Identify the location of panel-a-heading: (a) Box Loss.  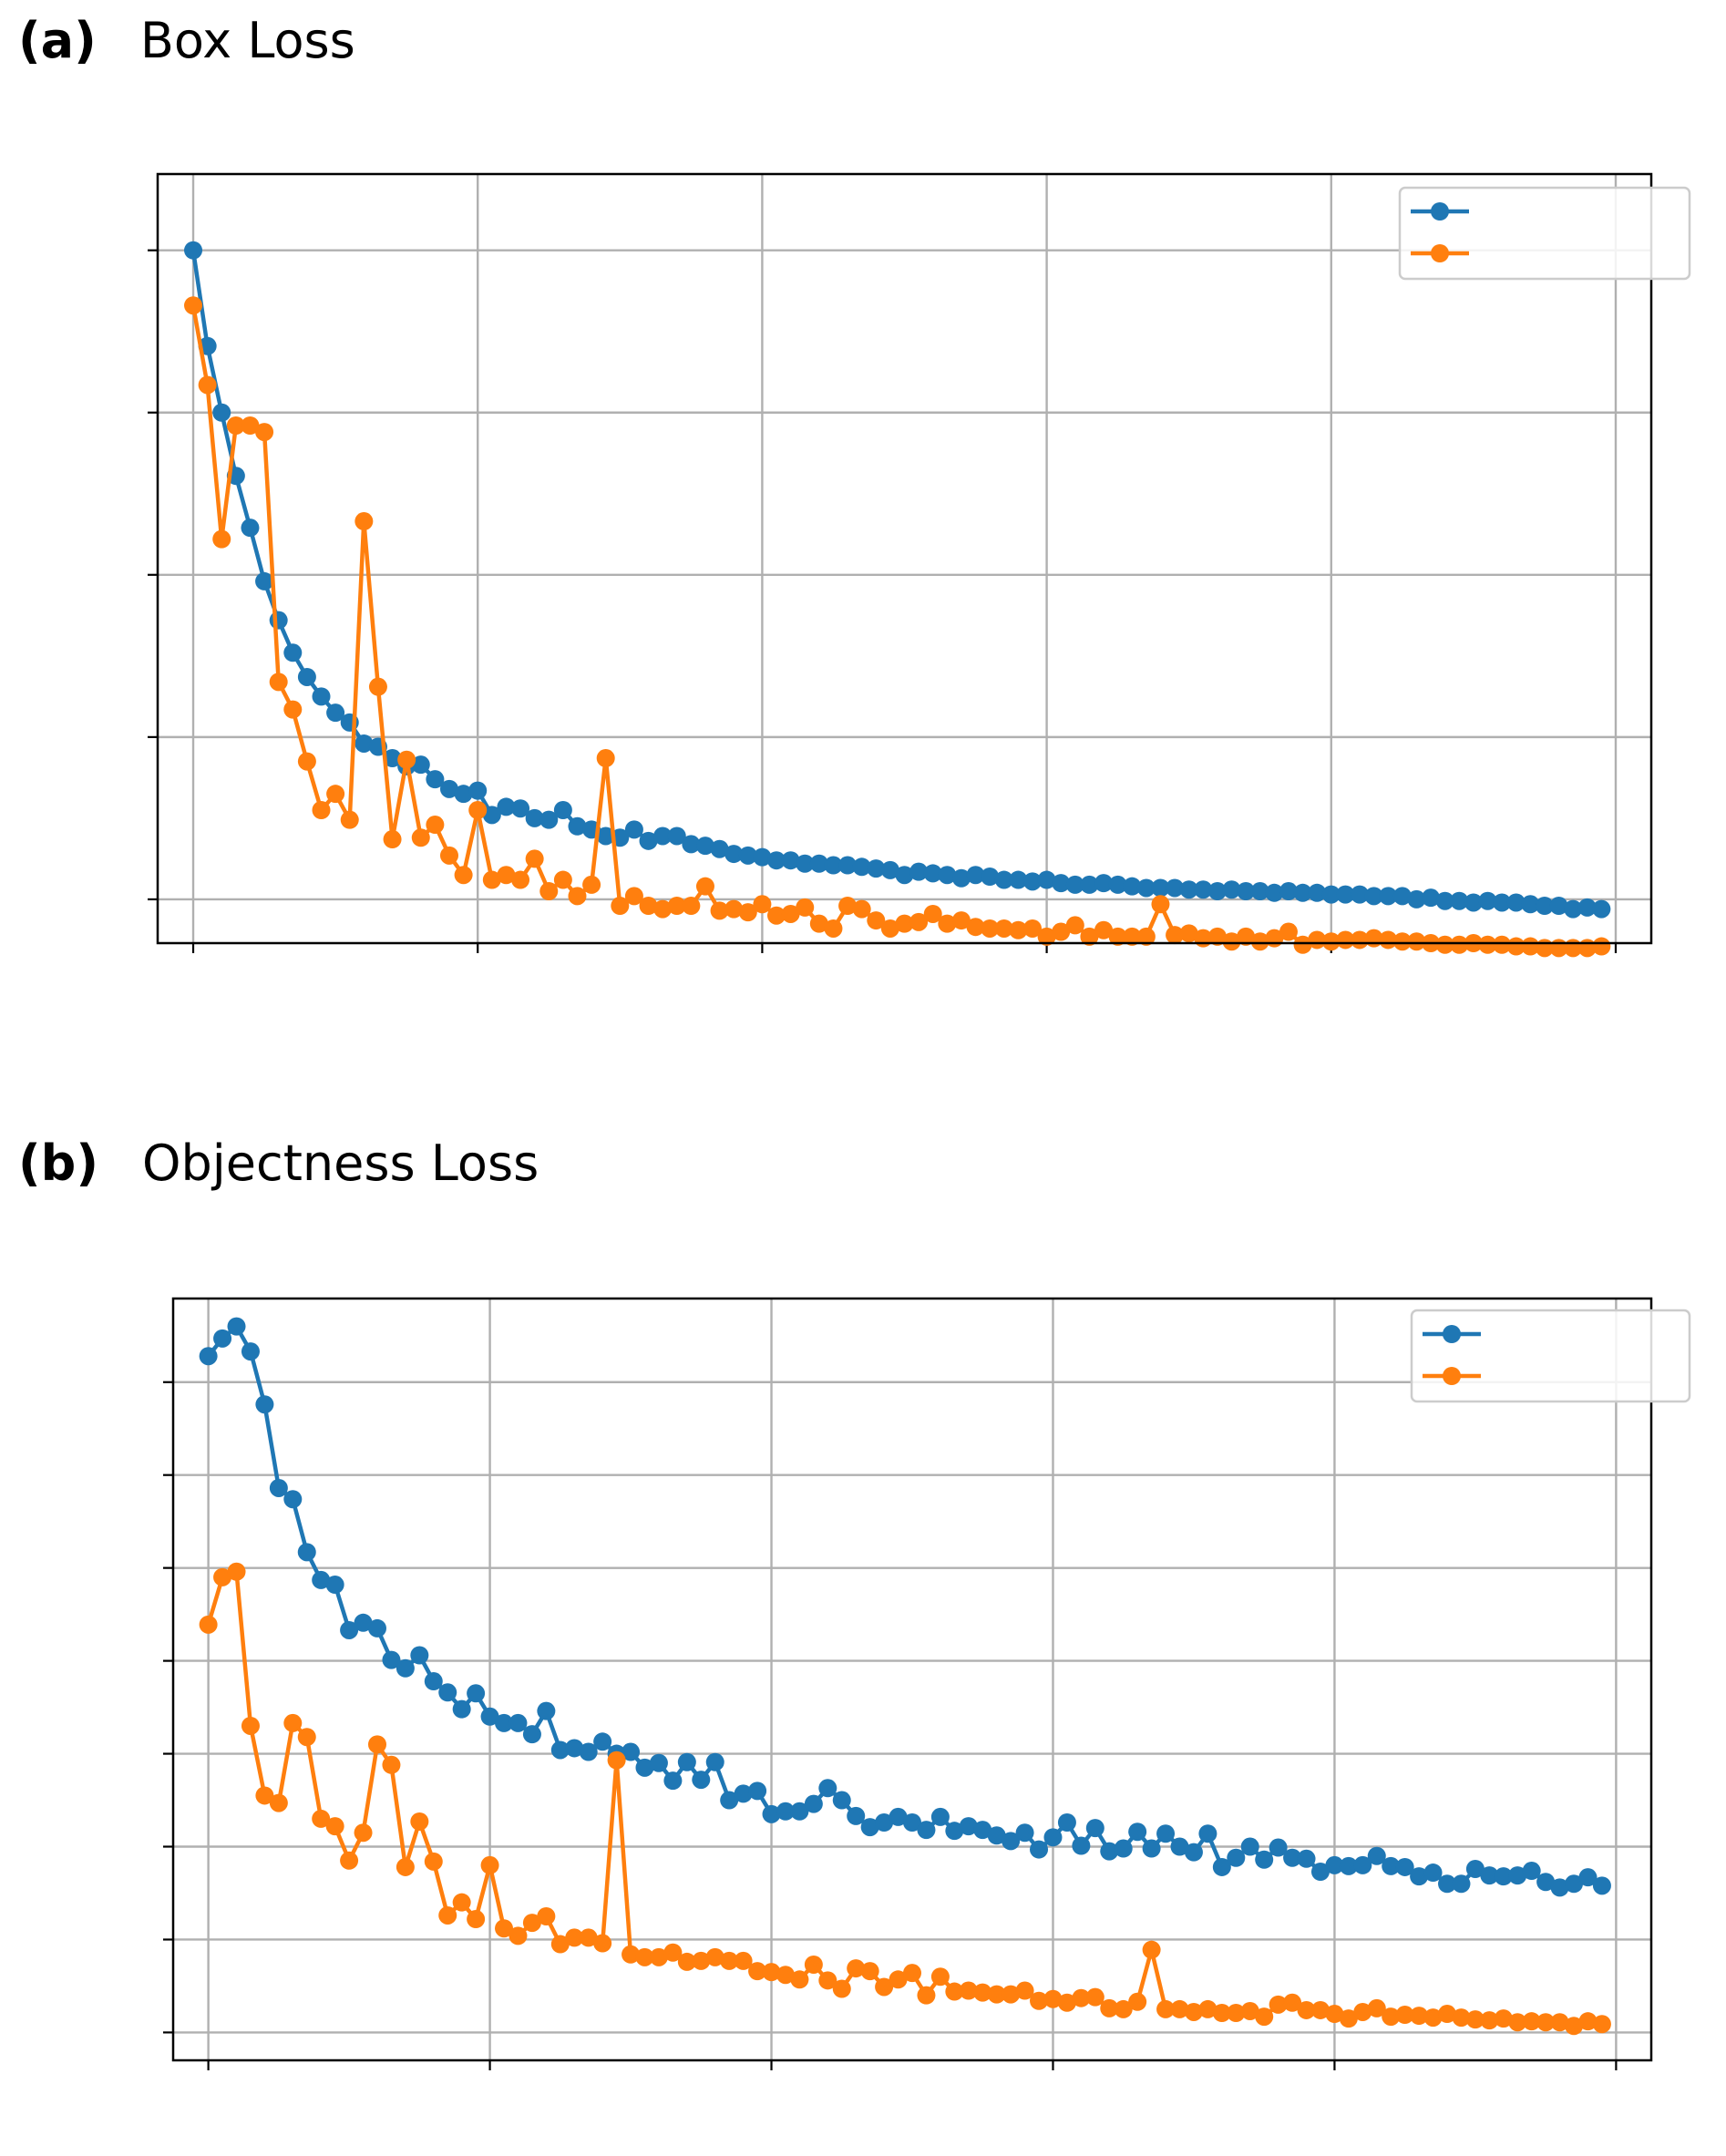
(186, 41).